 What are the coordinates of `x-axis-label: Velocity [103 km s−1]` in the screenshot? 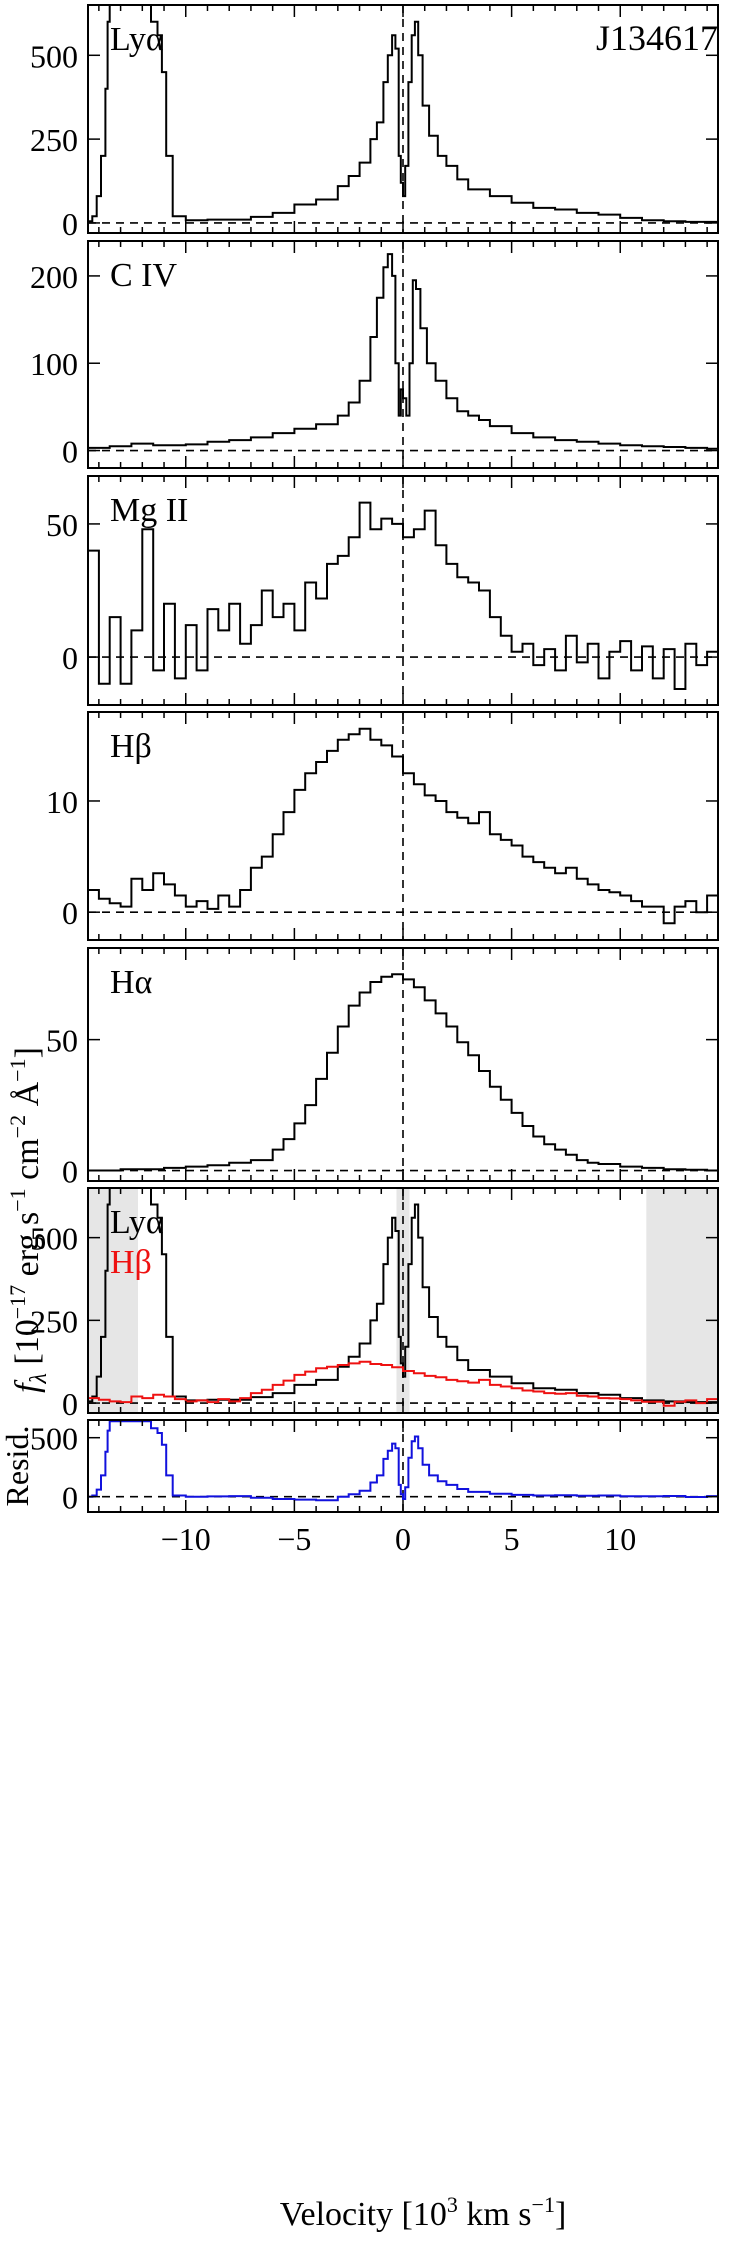 It's located at (423, 2212).